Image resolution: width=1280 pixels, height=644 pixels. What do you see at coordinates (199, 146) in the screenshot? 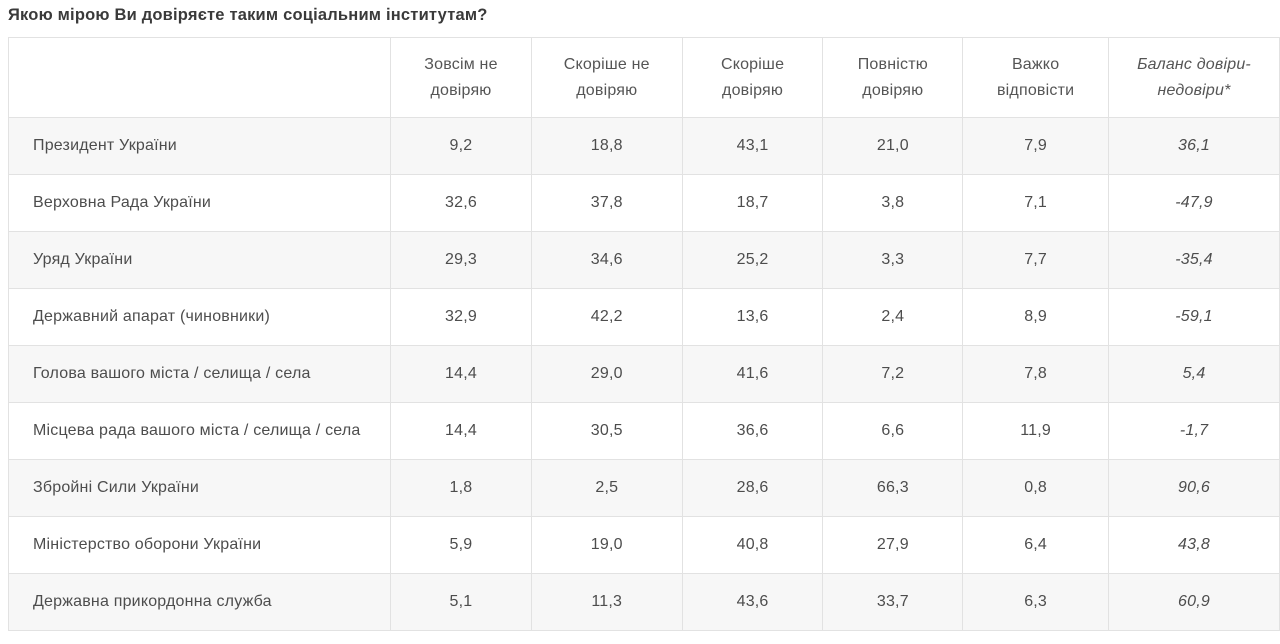
I see `row-label: Президент України` at bounding box center [199, 146].